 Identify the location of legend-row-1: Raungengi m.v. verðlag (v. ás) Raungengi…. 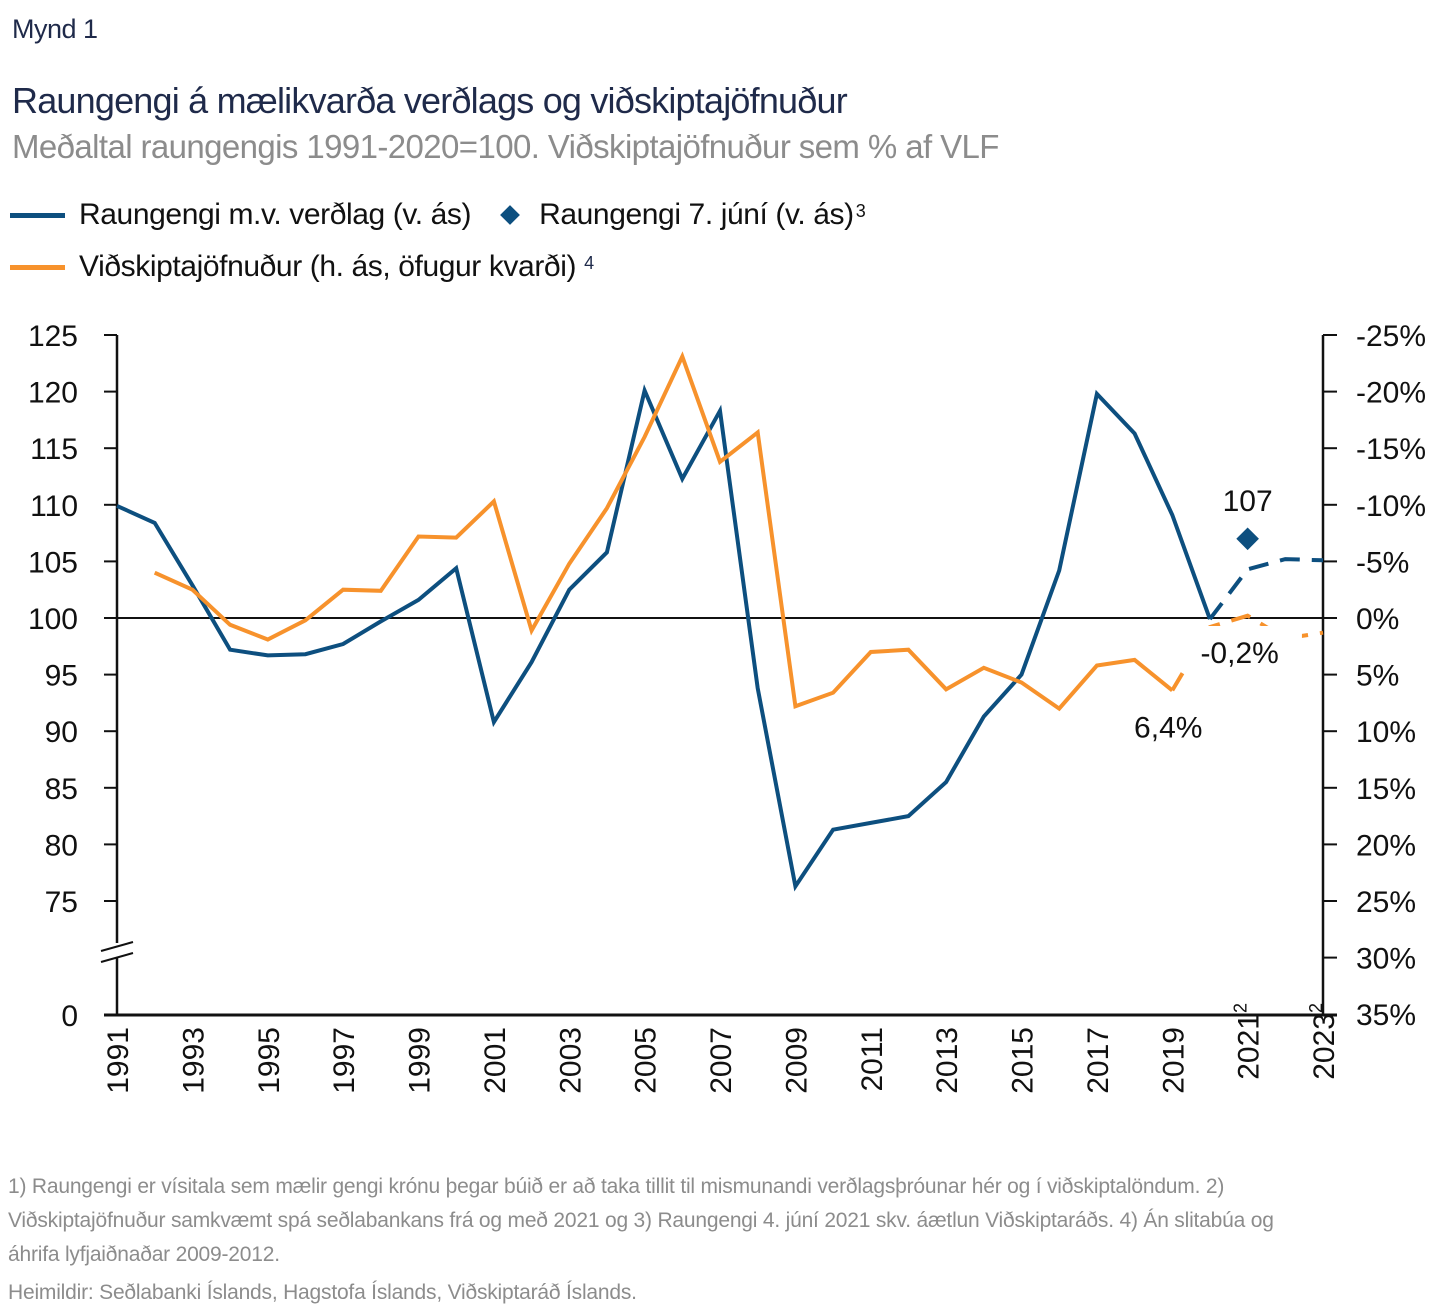
(438, 215).